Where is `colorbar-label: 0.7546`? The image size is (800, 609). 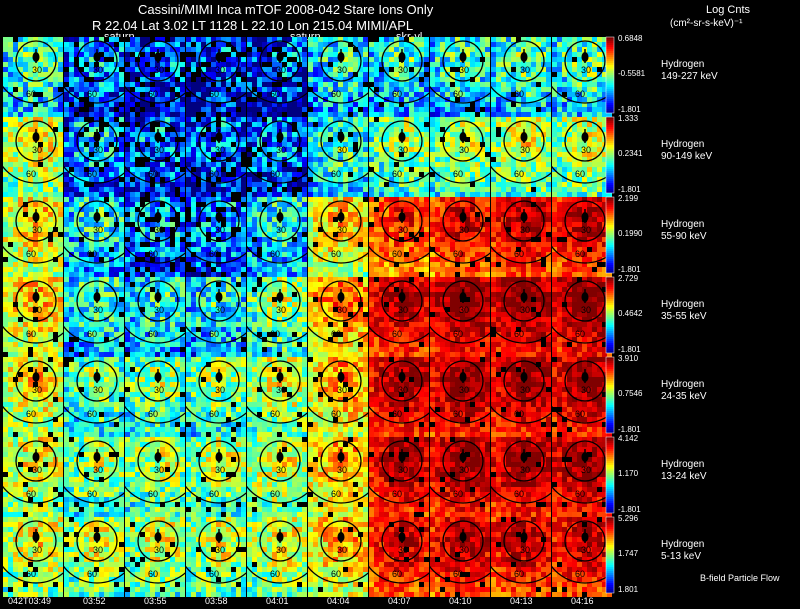 colorbar-label: 0.7546 is located at coordinates (630, 393).